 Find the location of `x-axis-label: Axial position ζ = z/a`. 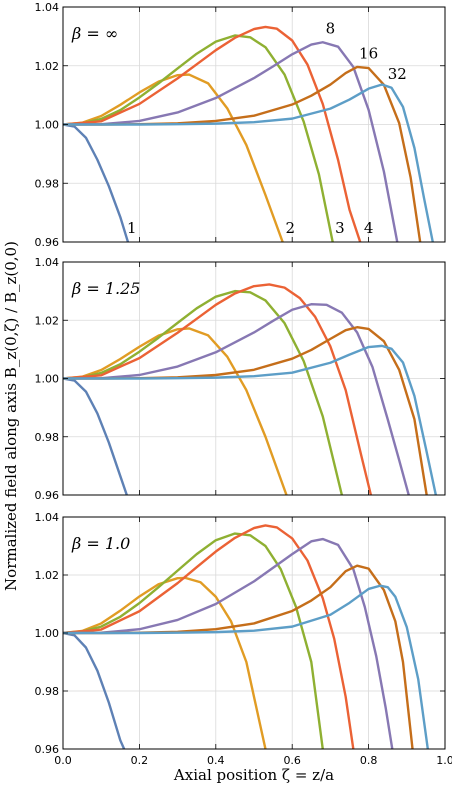

x-axis-label: Axial position ζ = z/a is located at coordinates (253, 775).